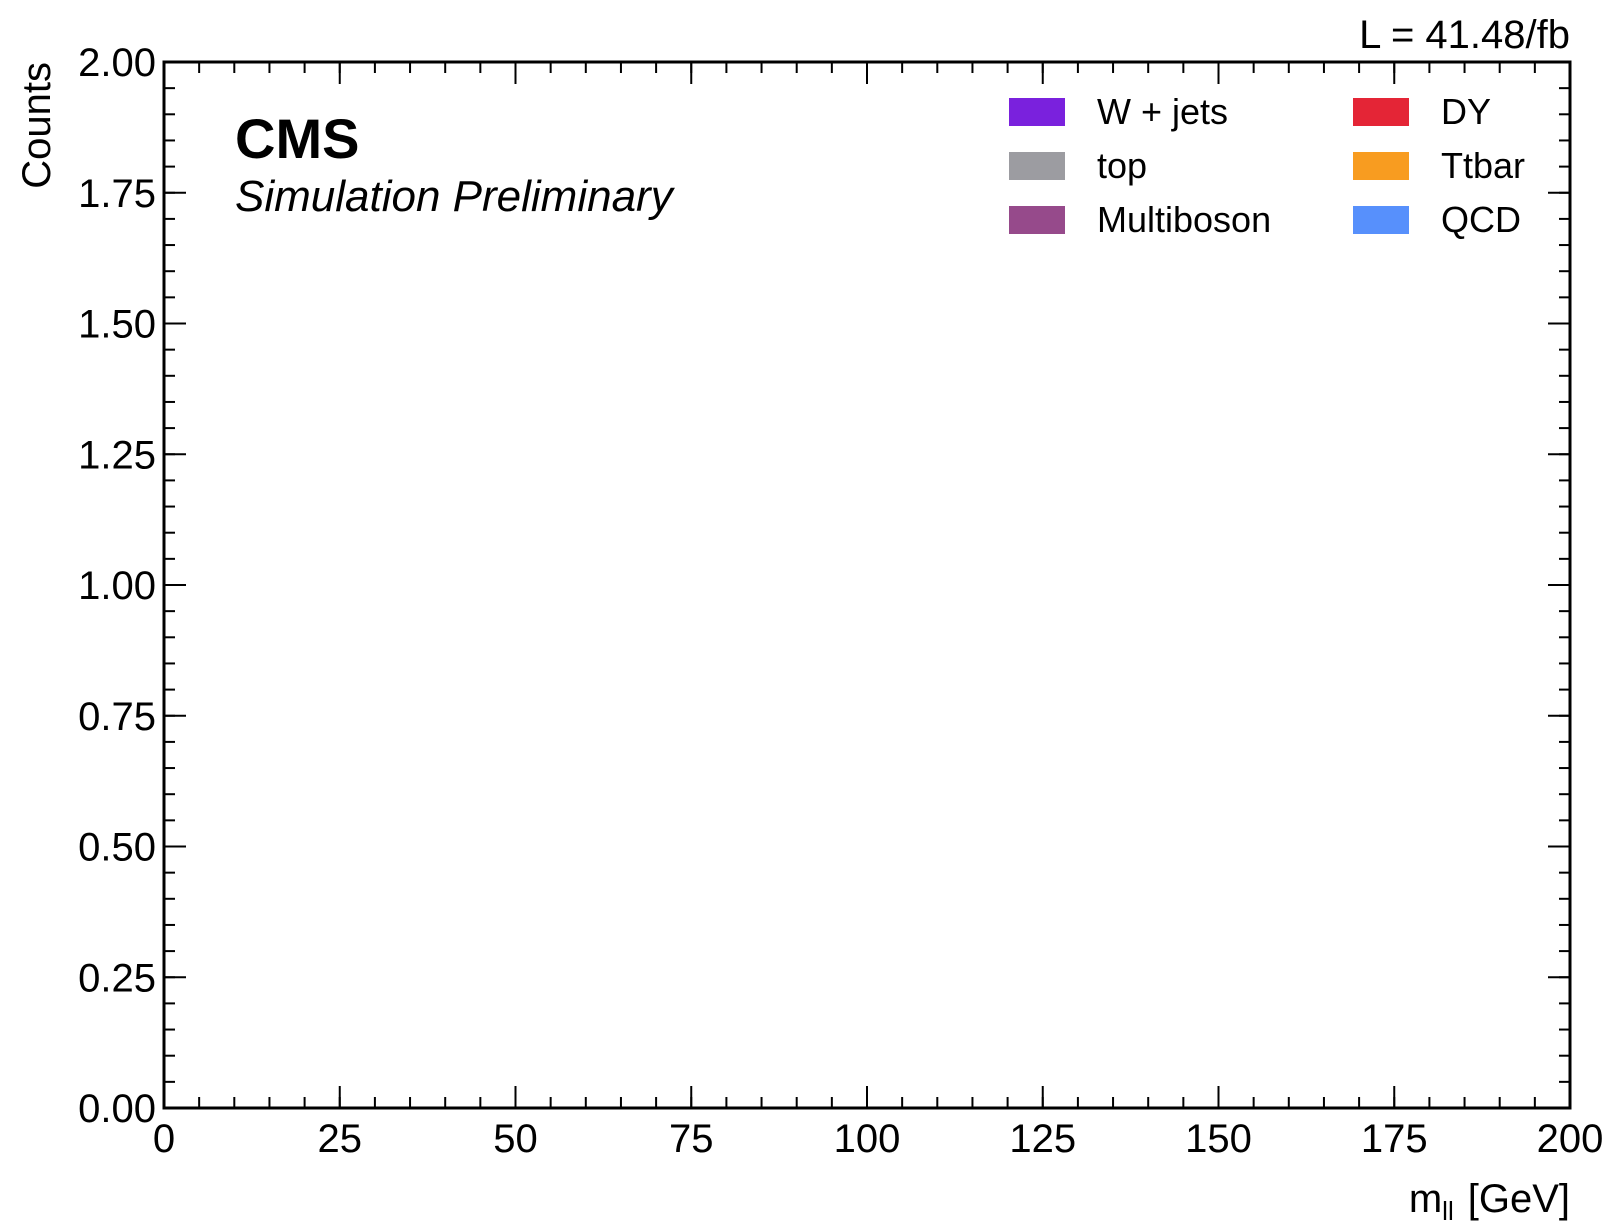  I want to click on x-tick-label: 200, so click(1570, 1139).